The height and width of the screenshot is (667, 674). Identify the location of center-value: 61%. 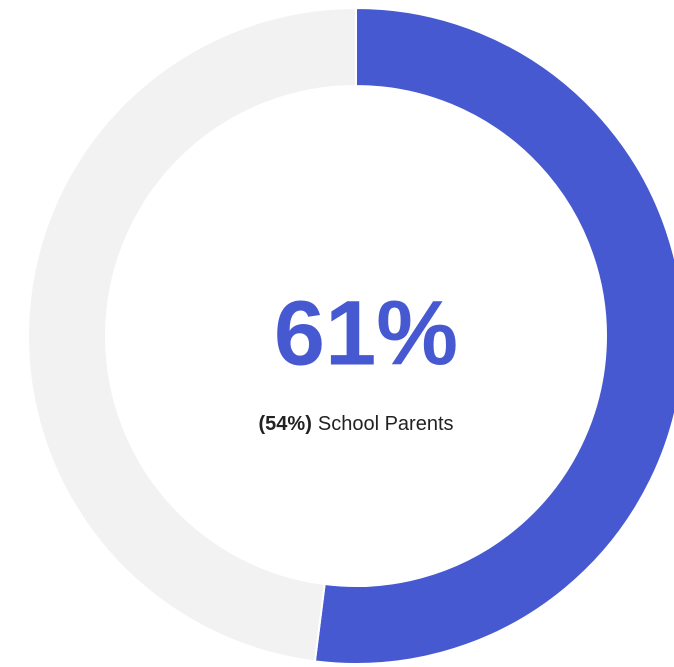
(366, 333).